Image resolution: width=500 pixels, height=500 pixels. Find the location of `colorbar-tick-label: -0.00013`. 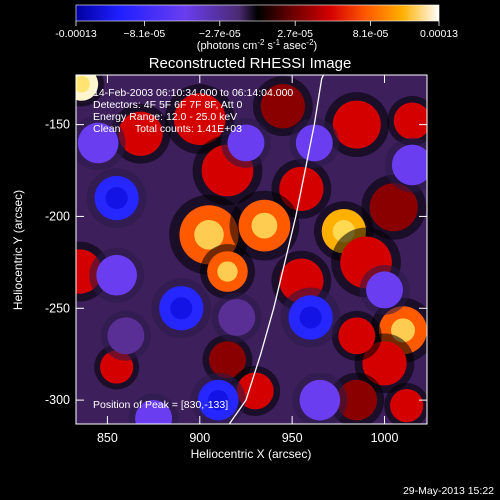

colorbar-tick-label: -0.00013 is located at coordinates (76, 34).